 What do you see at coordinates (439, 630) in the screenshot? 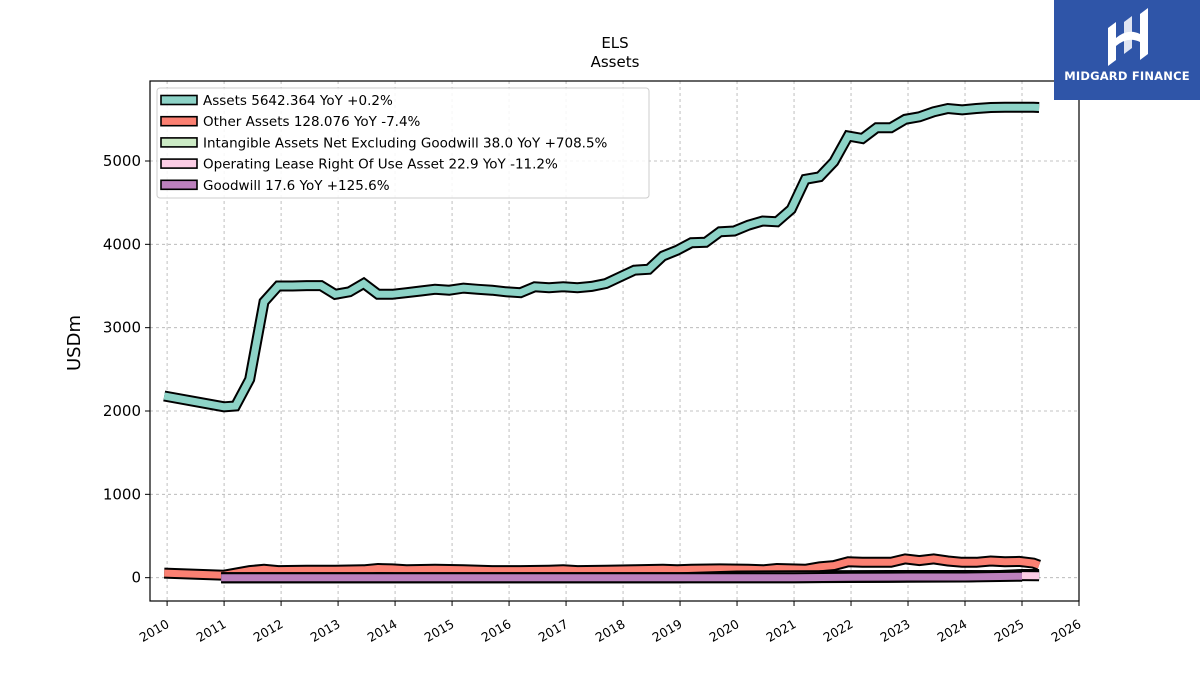
I see `x-tick-label: 2015` at bounding box center [439, 630].